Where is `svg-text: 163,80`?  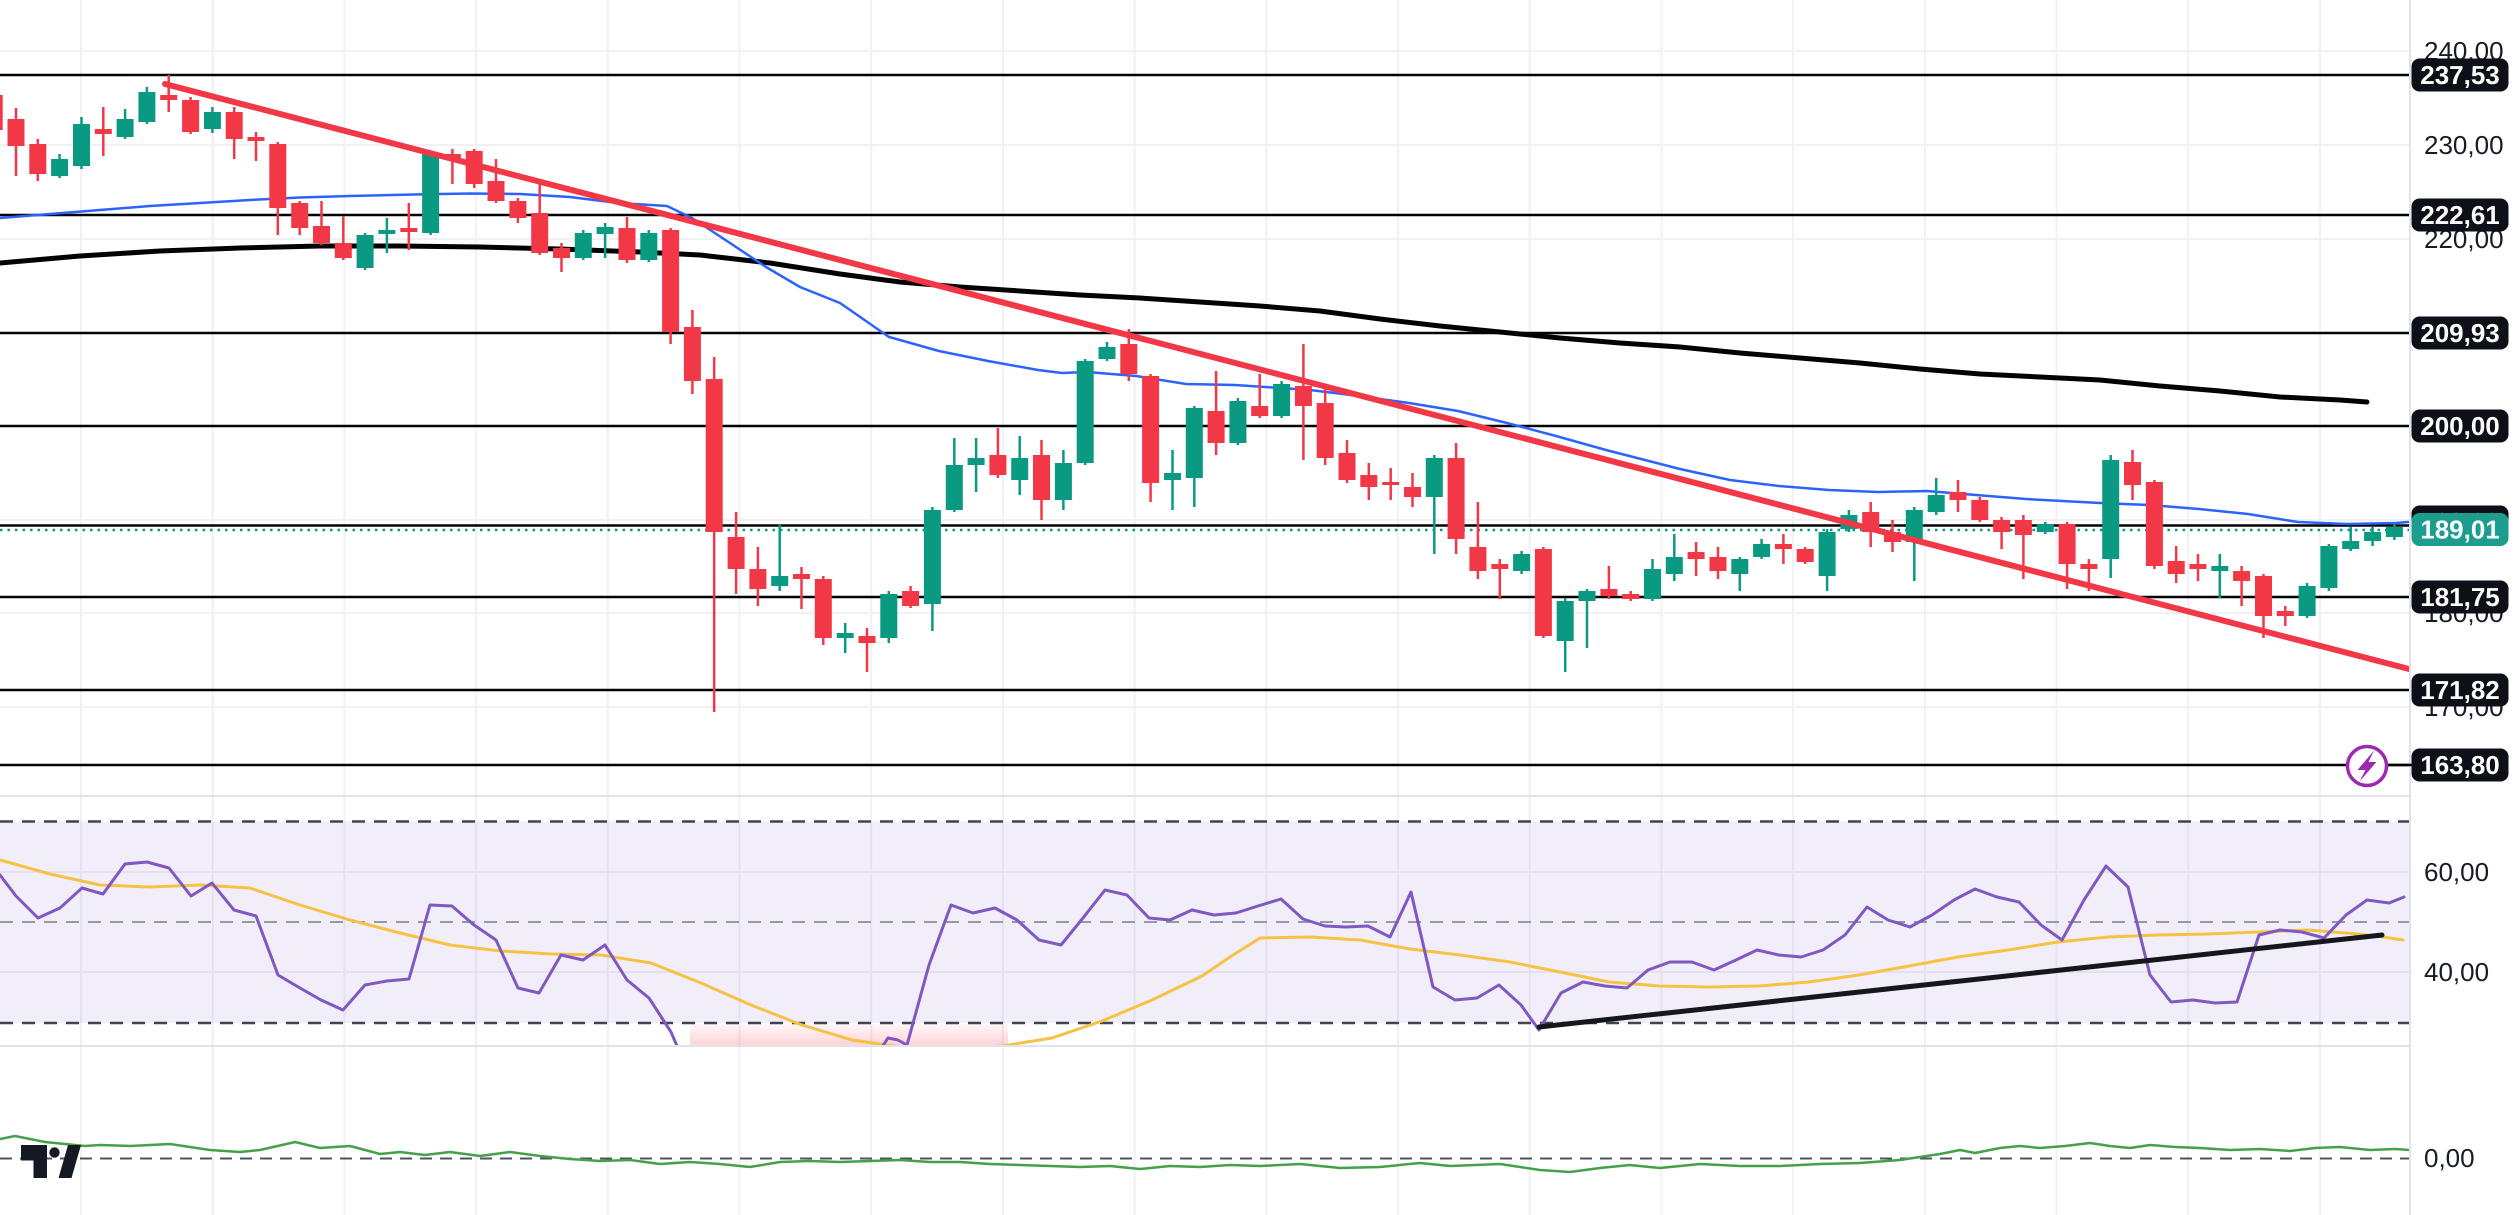
svg-text: 163,80 is located at coordinates (2460, 765).